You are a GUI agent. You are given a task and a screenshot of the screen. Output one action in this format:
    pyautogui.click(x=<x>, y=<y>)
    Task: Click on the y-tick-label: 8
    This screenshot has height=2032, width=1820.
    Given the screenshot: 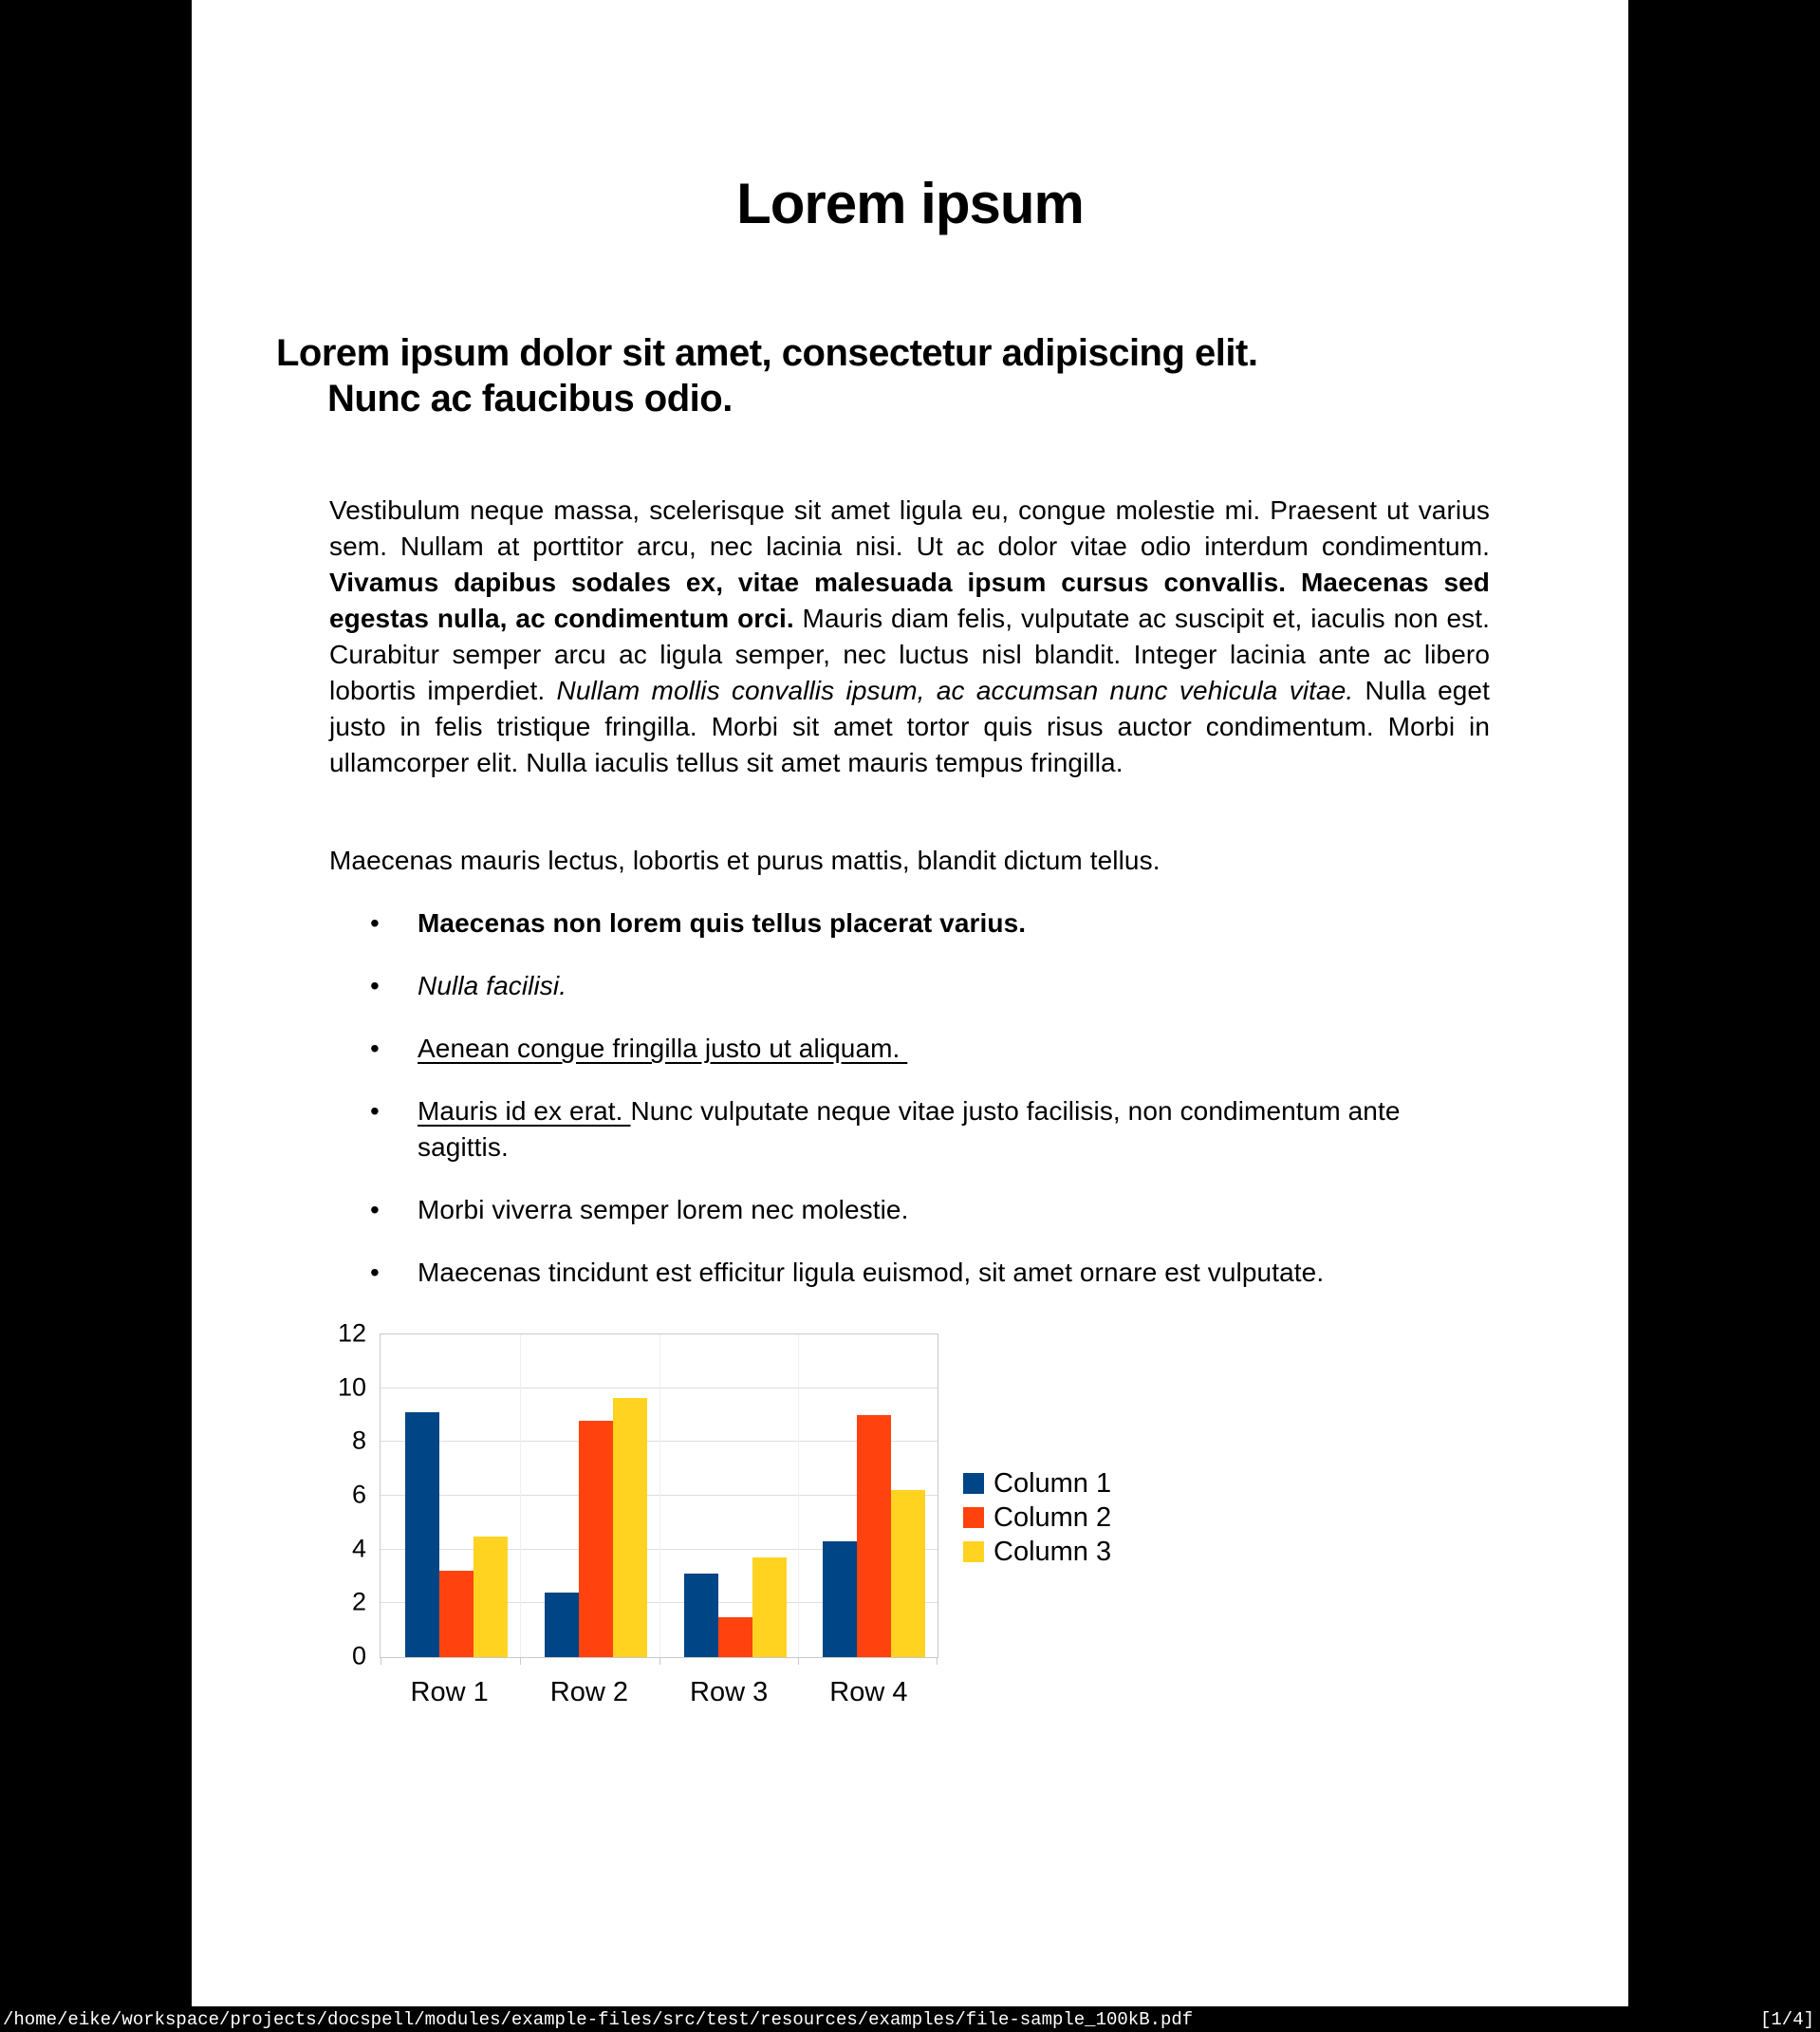 What is the action you would take?
    pyautogui.click(x=358, y=1440)
    